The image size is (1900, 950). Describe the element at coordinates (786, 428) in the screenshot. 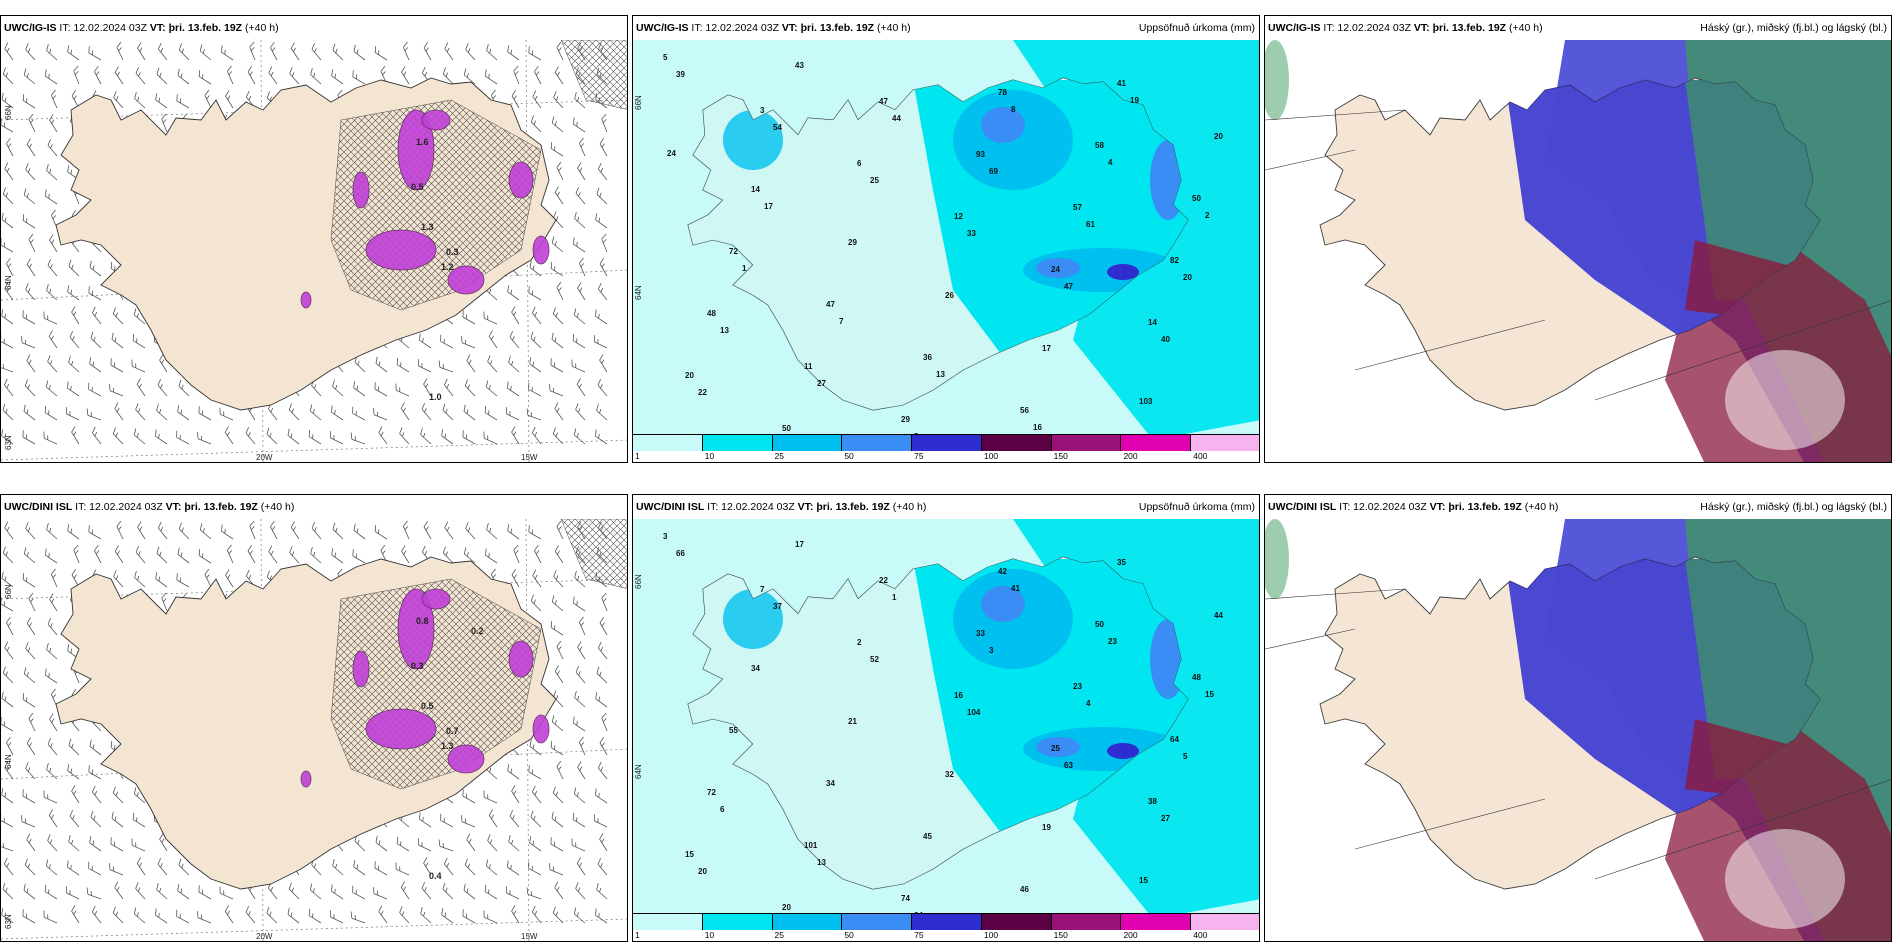

I see `precip-value: 50` at that location.